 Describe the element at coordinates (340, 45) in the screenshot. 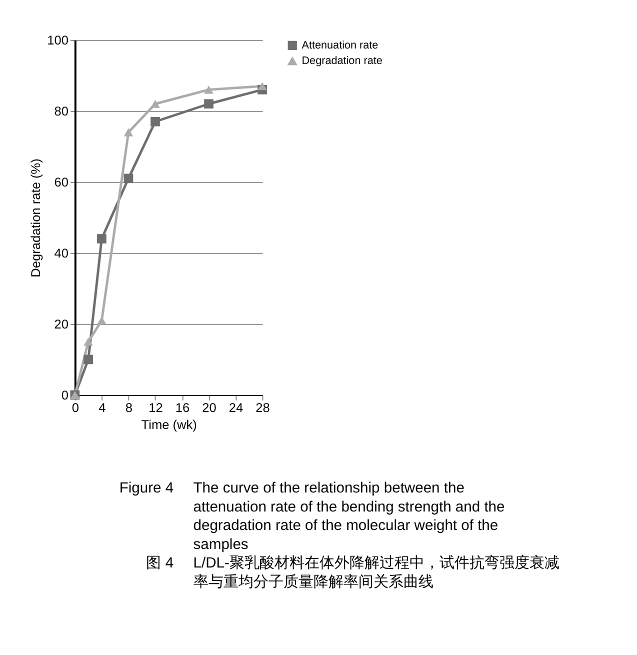

I see `legend-label: Attenuation rate` at that location.